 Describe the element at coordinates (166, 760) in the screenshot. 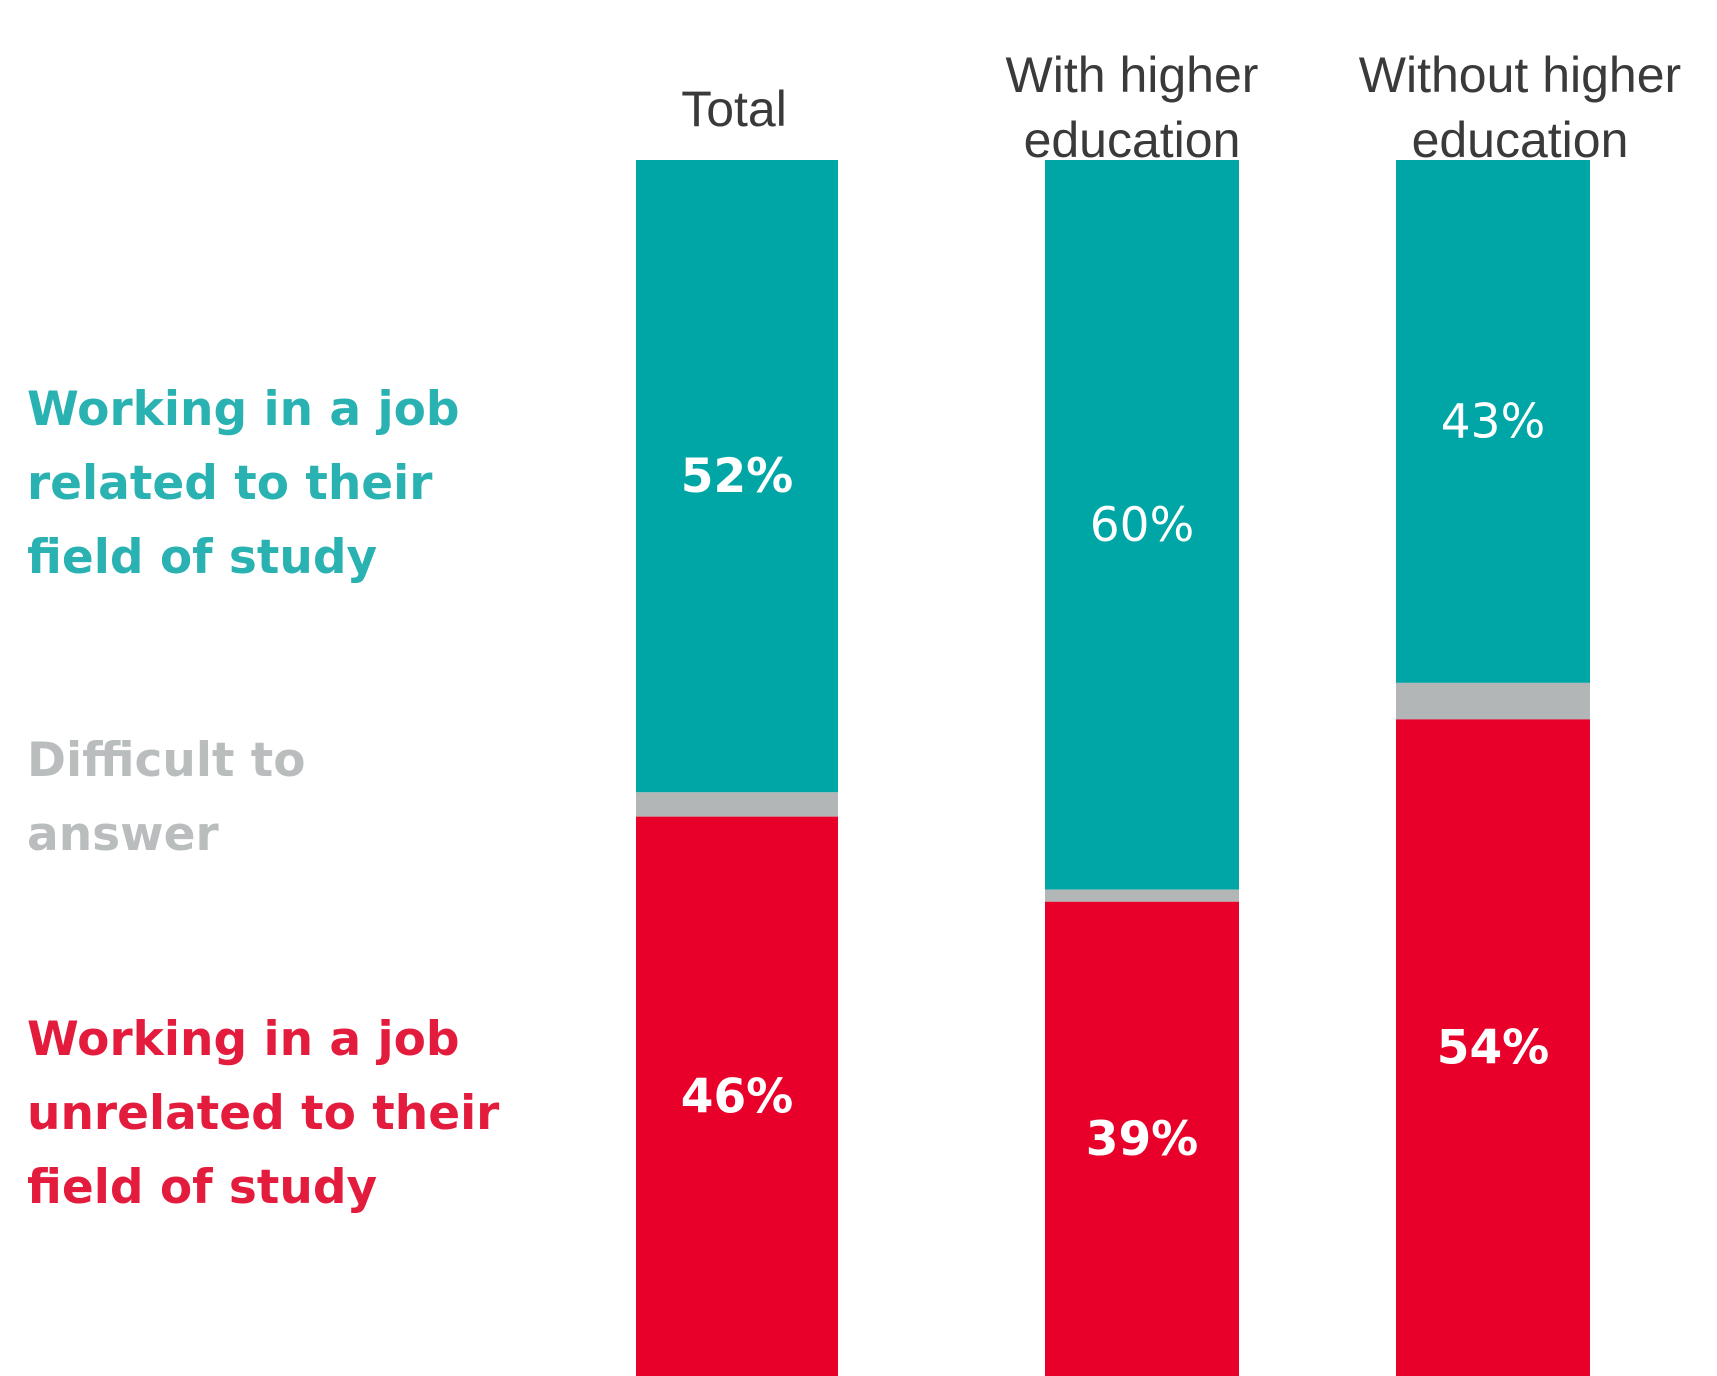

I see `legend-entry-line: Difficult to` at that location.